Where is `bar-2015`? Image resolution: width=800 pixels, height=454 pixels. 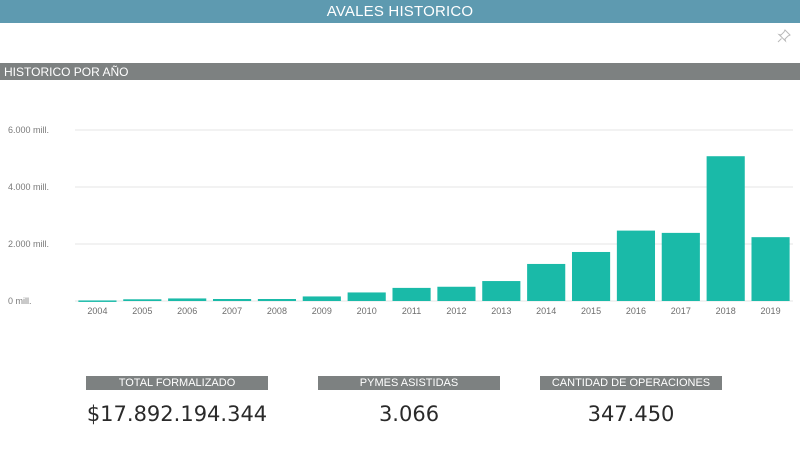 bar-2015 is located at coordinates (591, 276).